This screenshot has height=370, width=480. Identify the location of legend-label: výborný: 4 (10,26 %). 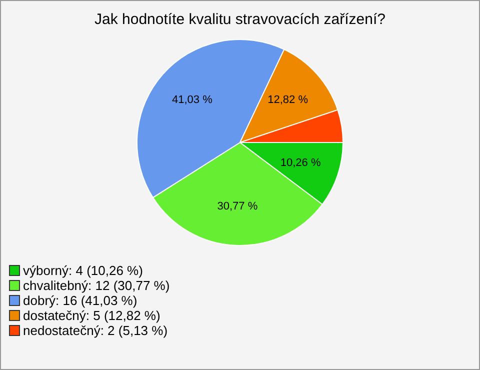
(83, 270).